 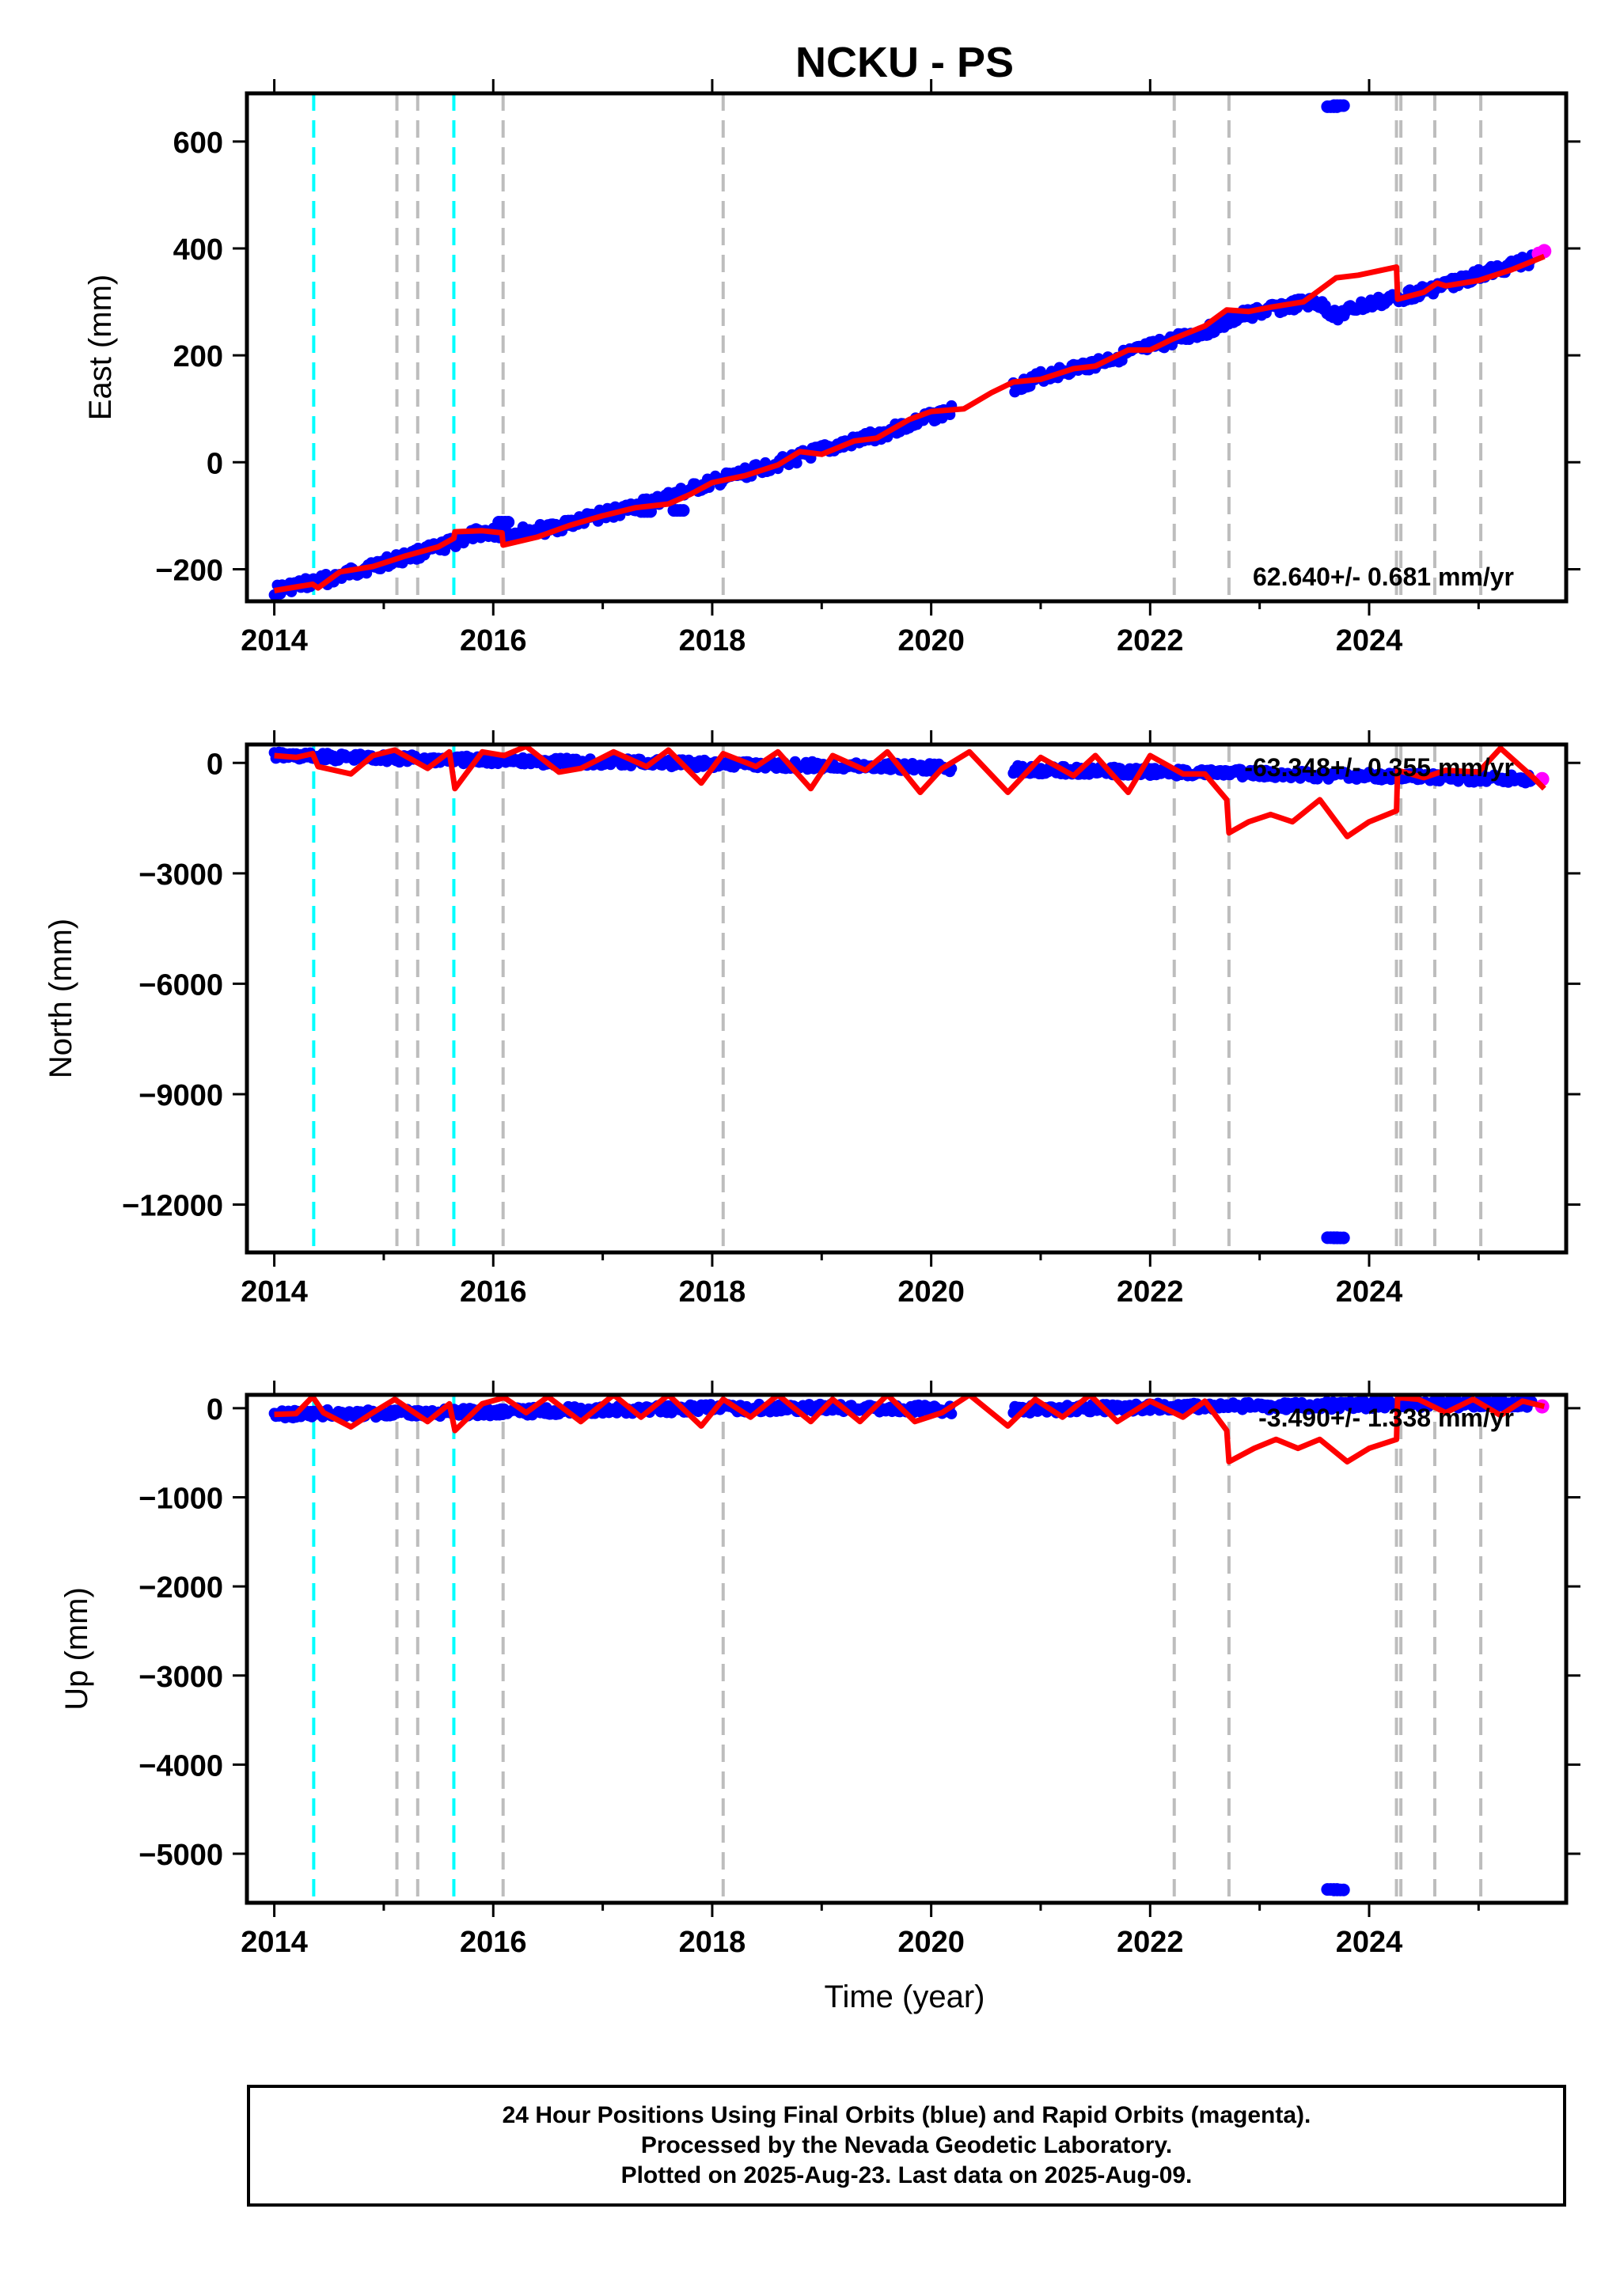 I want to click on y-tick-label: 600, so click(x=198, y=144).